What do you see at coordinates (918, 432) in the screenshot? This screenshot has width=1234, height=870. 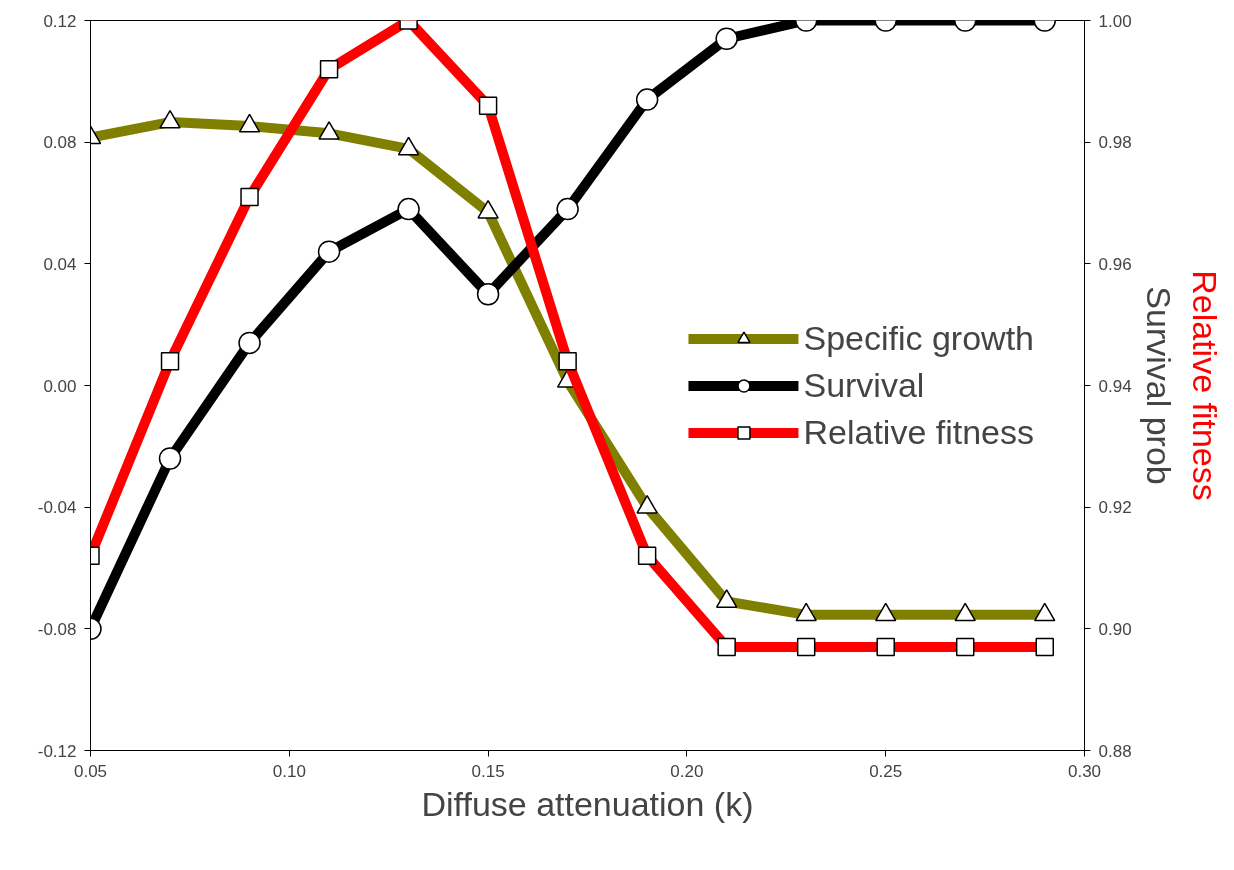 I see `legend-label: Relative fitness` at bounding box center [918, 432].